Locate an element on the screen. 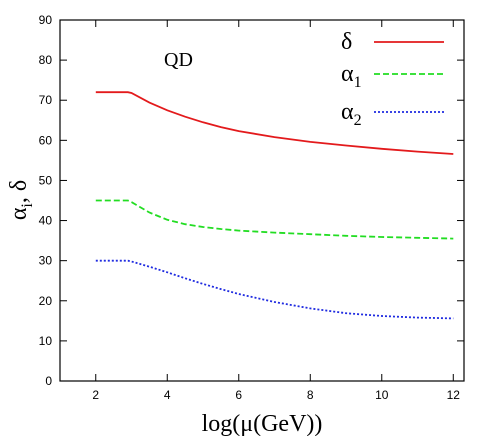 The image size is (491, 436). y-tick-label: 30 is located at coordinates (46, 261).